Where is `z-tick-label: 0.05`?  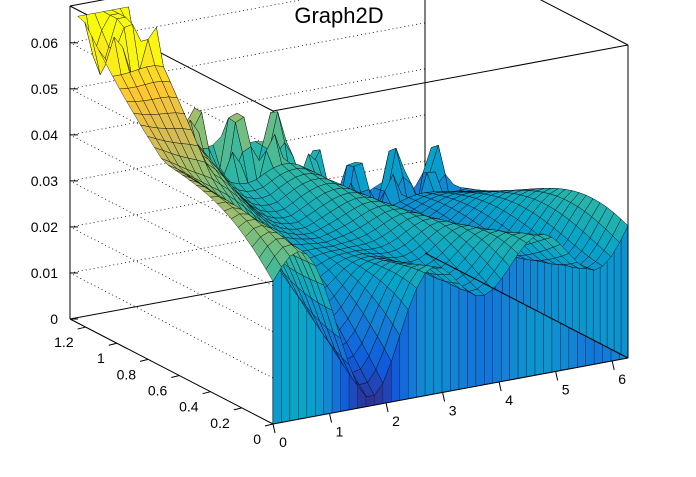 z-tick-label: 0.05 is located at coordinates (44, 89).